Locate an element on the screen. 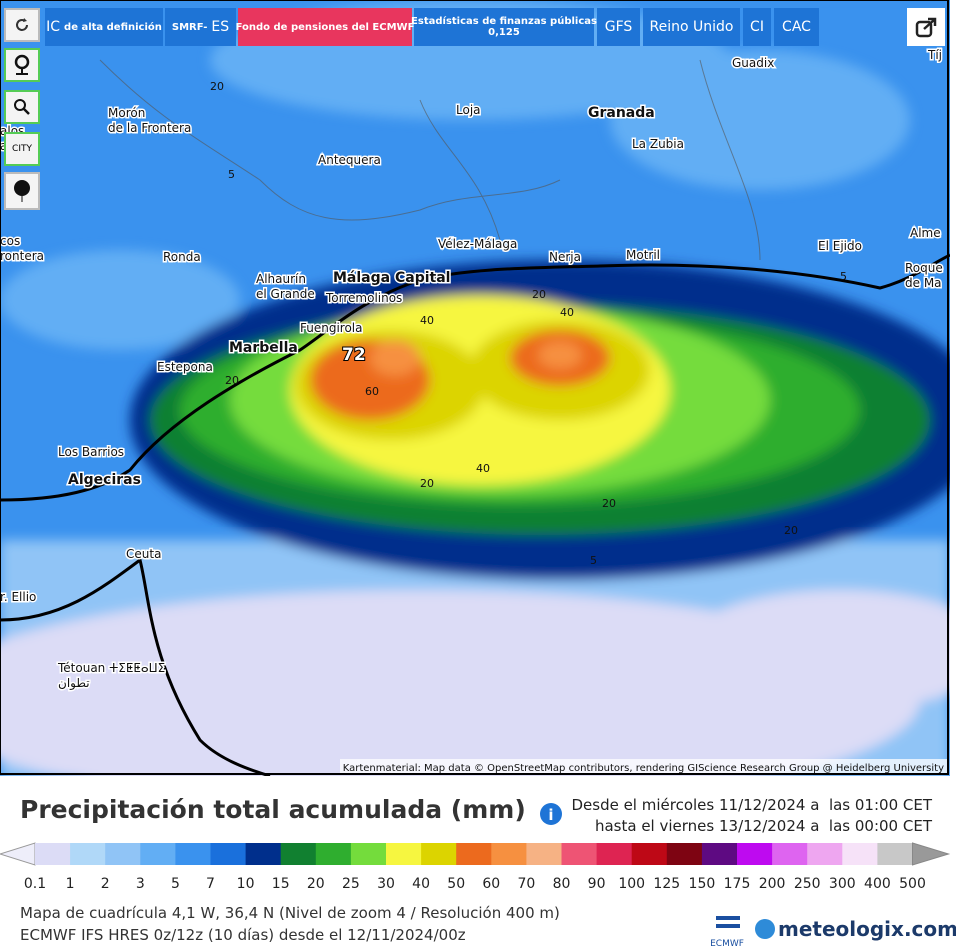 This screenshot has height=951, width=956. place-line: el Grande is located at coordinates (285, 294).